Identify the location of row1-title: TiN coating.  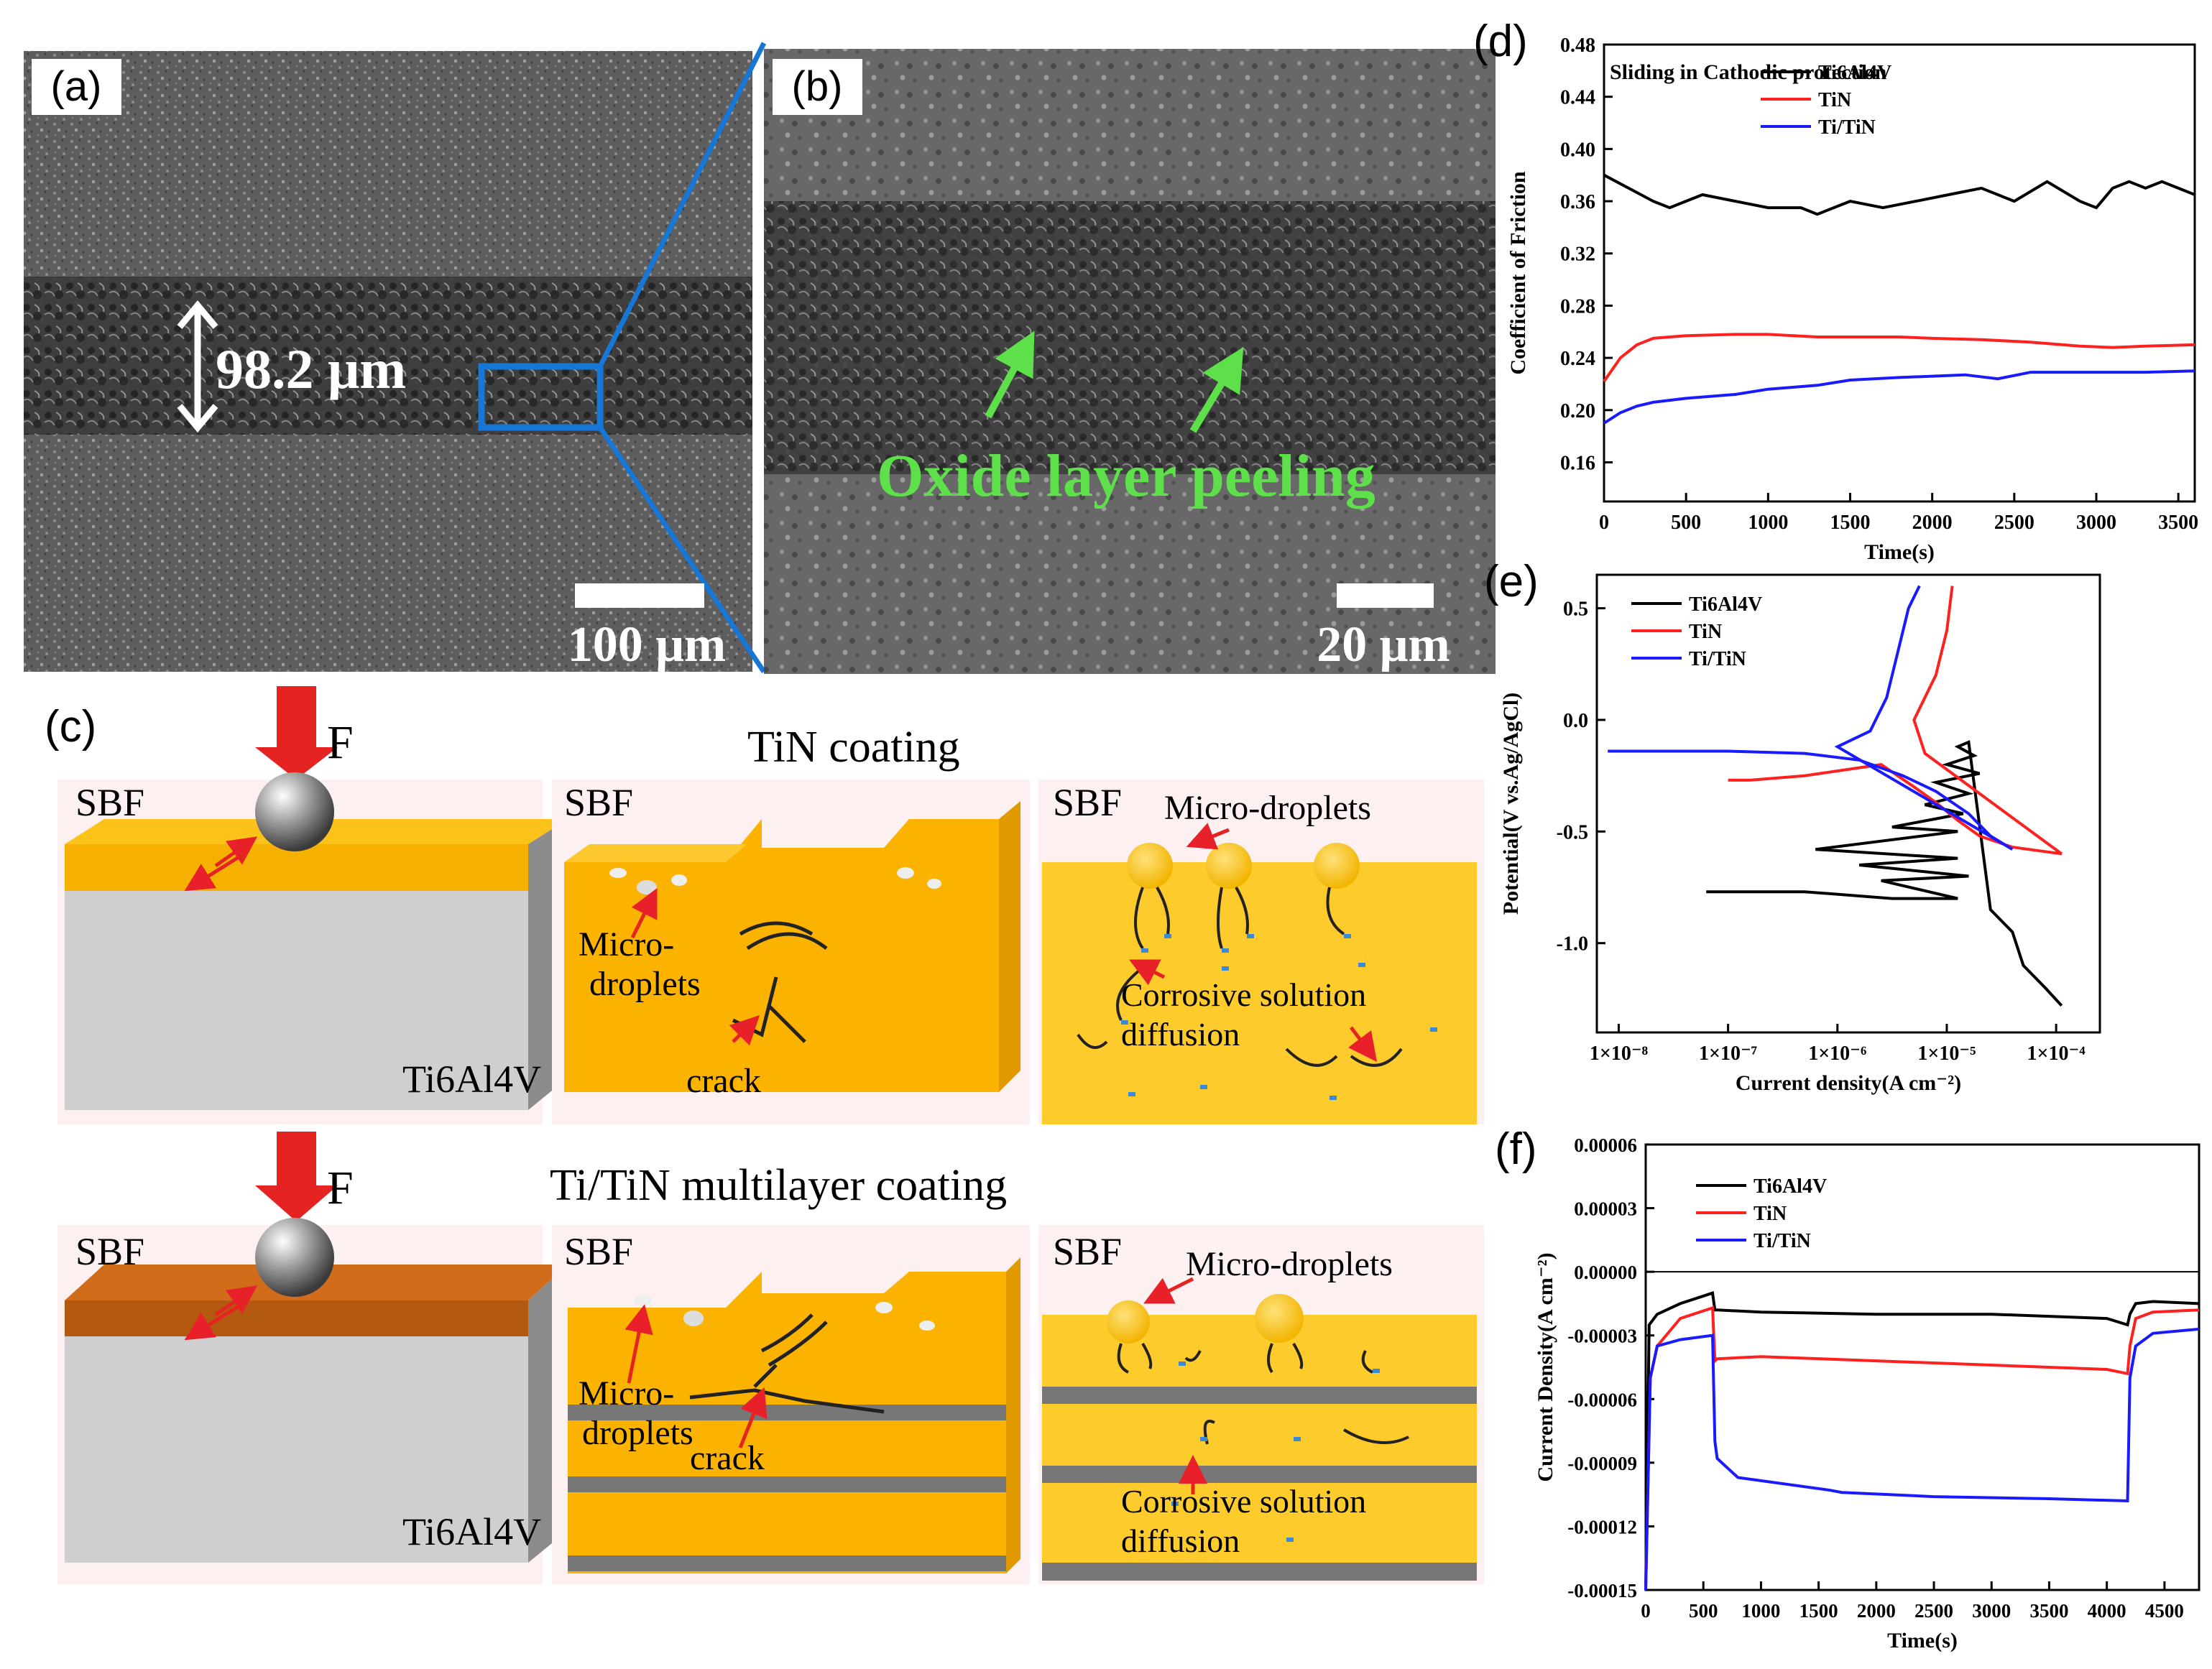
(853, 748).